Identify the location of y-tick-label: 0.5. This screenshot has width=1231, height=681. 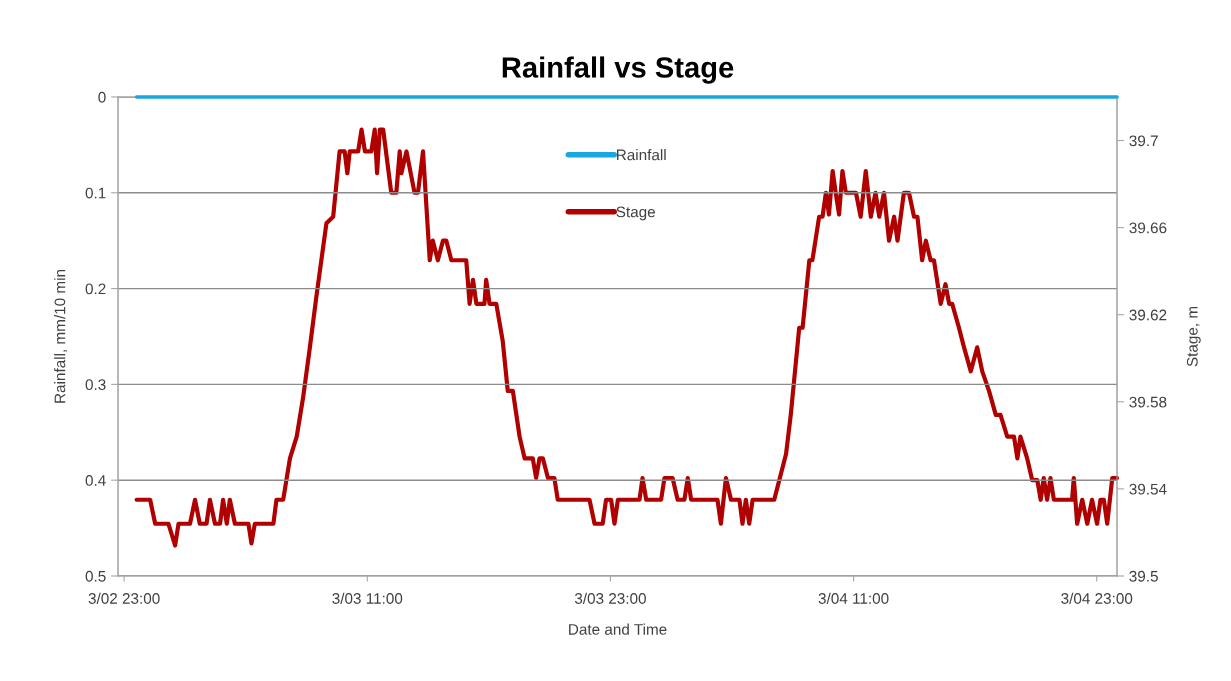
(95, 576).